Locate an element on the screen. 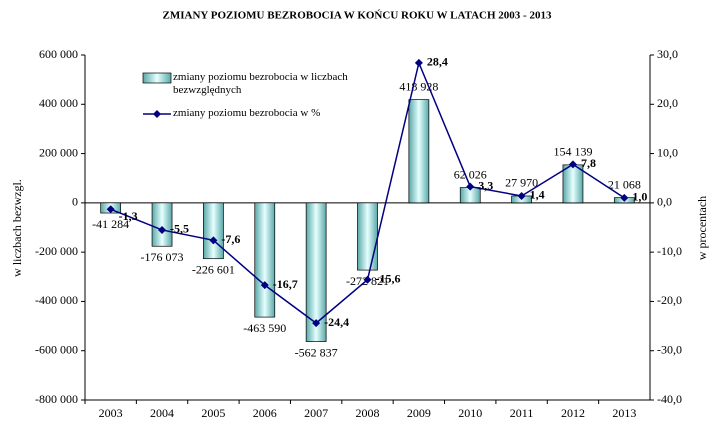 Image resolution: width=715 pixels, height=425 pixels. bar-value-label: 62 026 is located at coordinates (470, 174).